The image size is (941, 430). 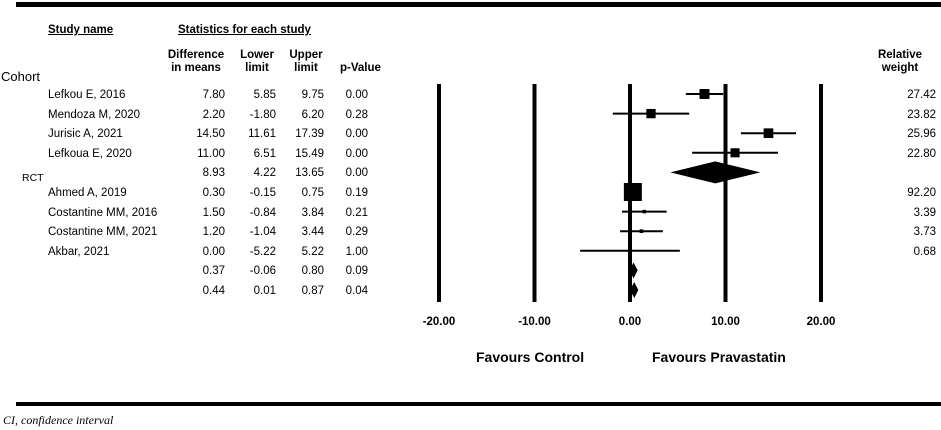 What do you see at coordinates (630, 322) in the screenshot?
I see `x-tick-label: 0.00` at bounding box center [630, 322].